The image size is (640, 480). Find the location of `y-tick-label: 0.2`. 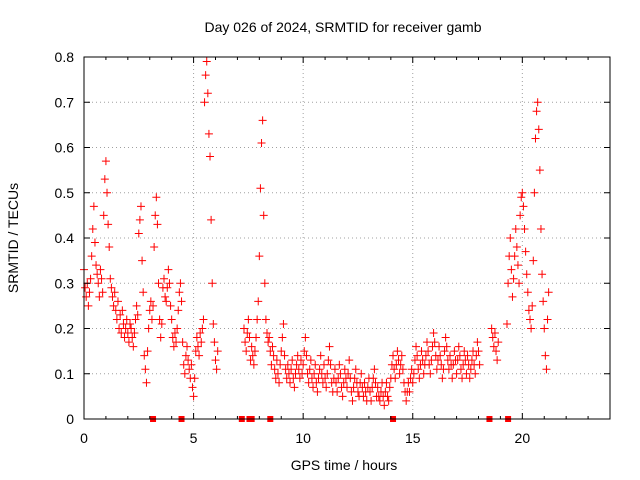

y-tick-label: 0.2 is located at coordinates (65, 329).